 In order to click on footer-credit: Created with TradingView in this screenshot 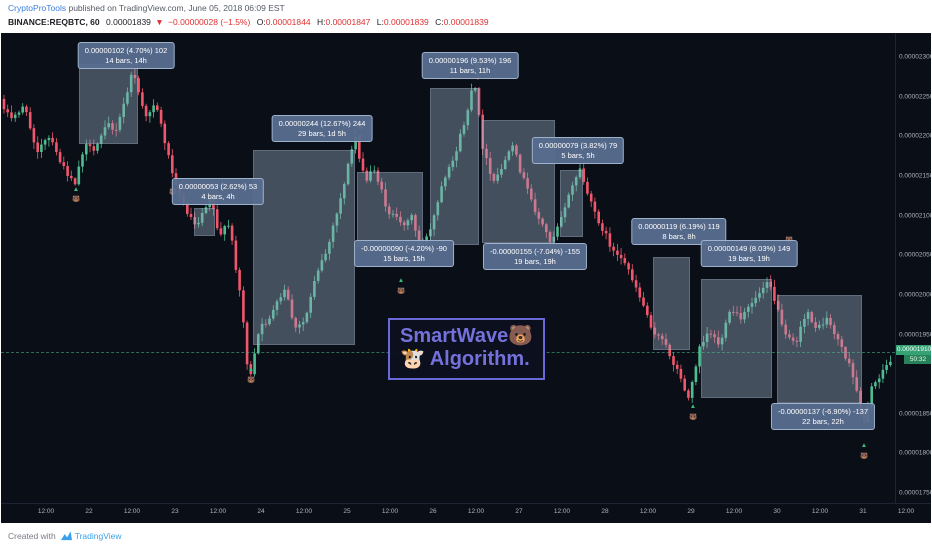, I will do `click(65, 535)`.